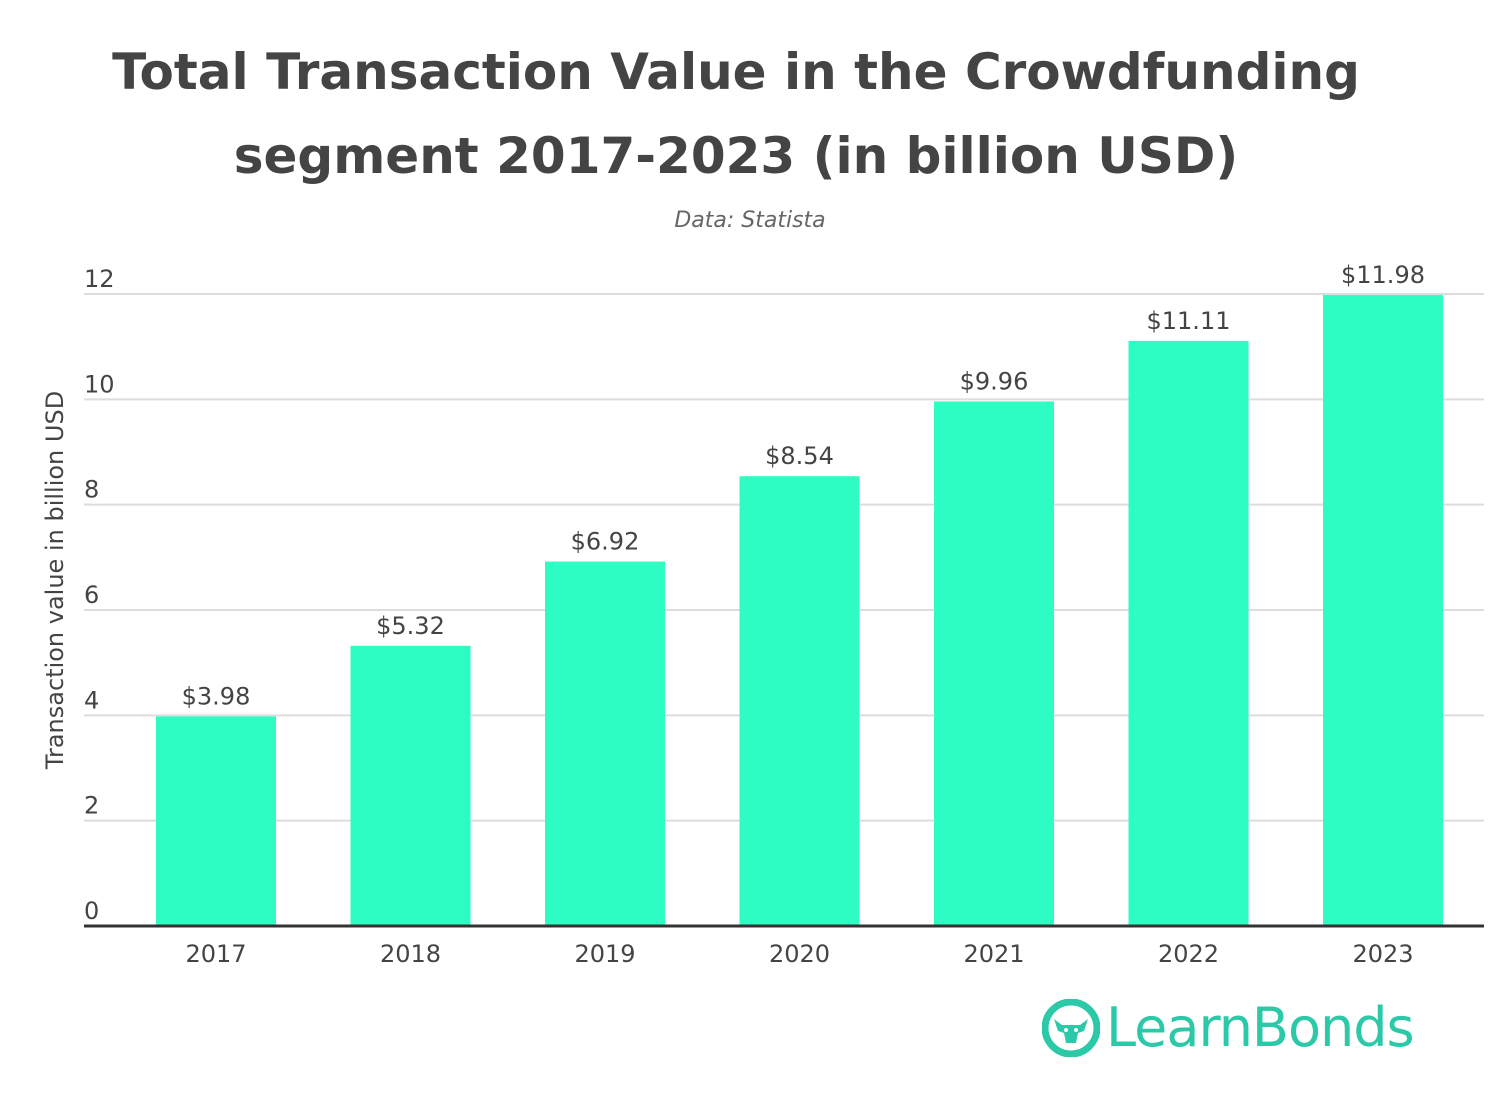 The width and height of the screenshot is (1504, 1094). What do you see at coordinates (799, 954) in the screenshot?
I see `x-tick-label: 2020` at bounding box center [799, 954].